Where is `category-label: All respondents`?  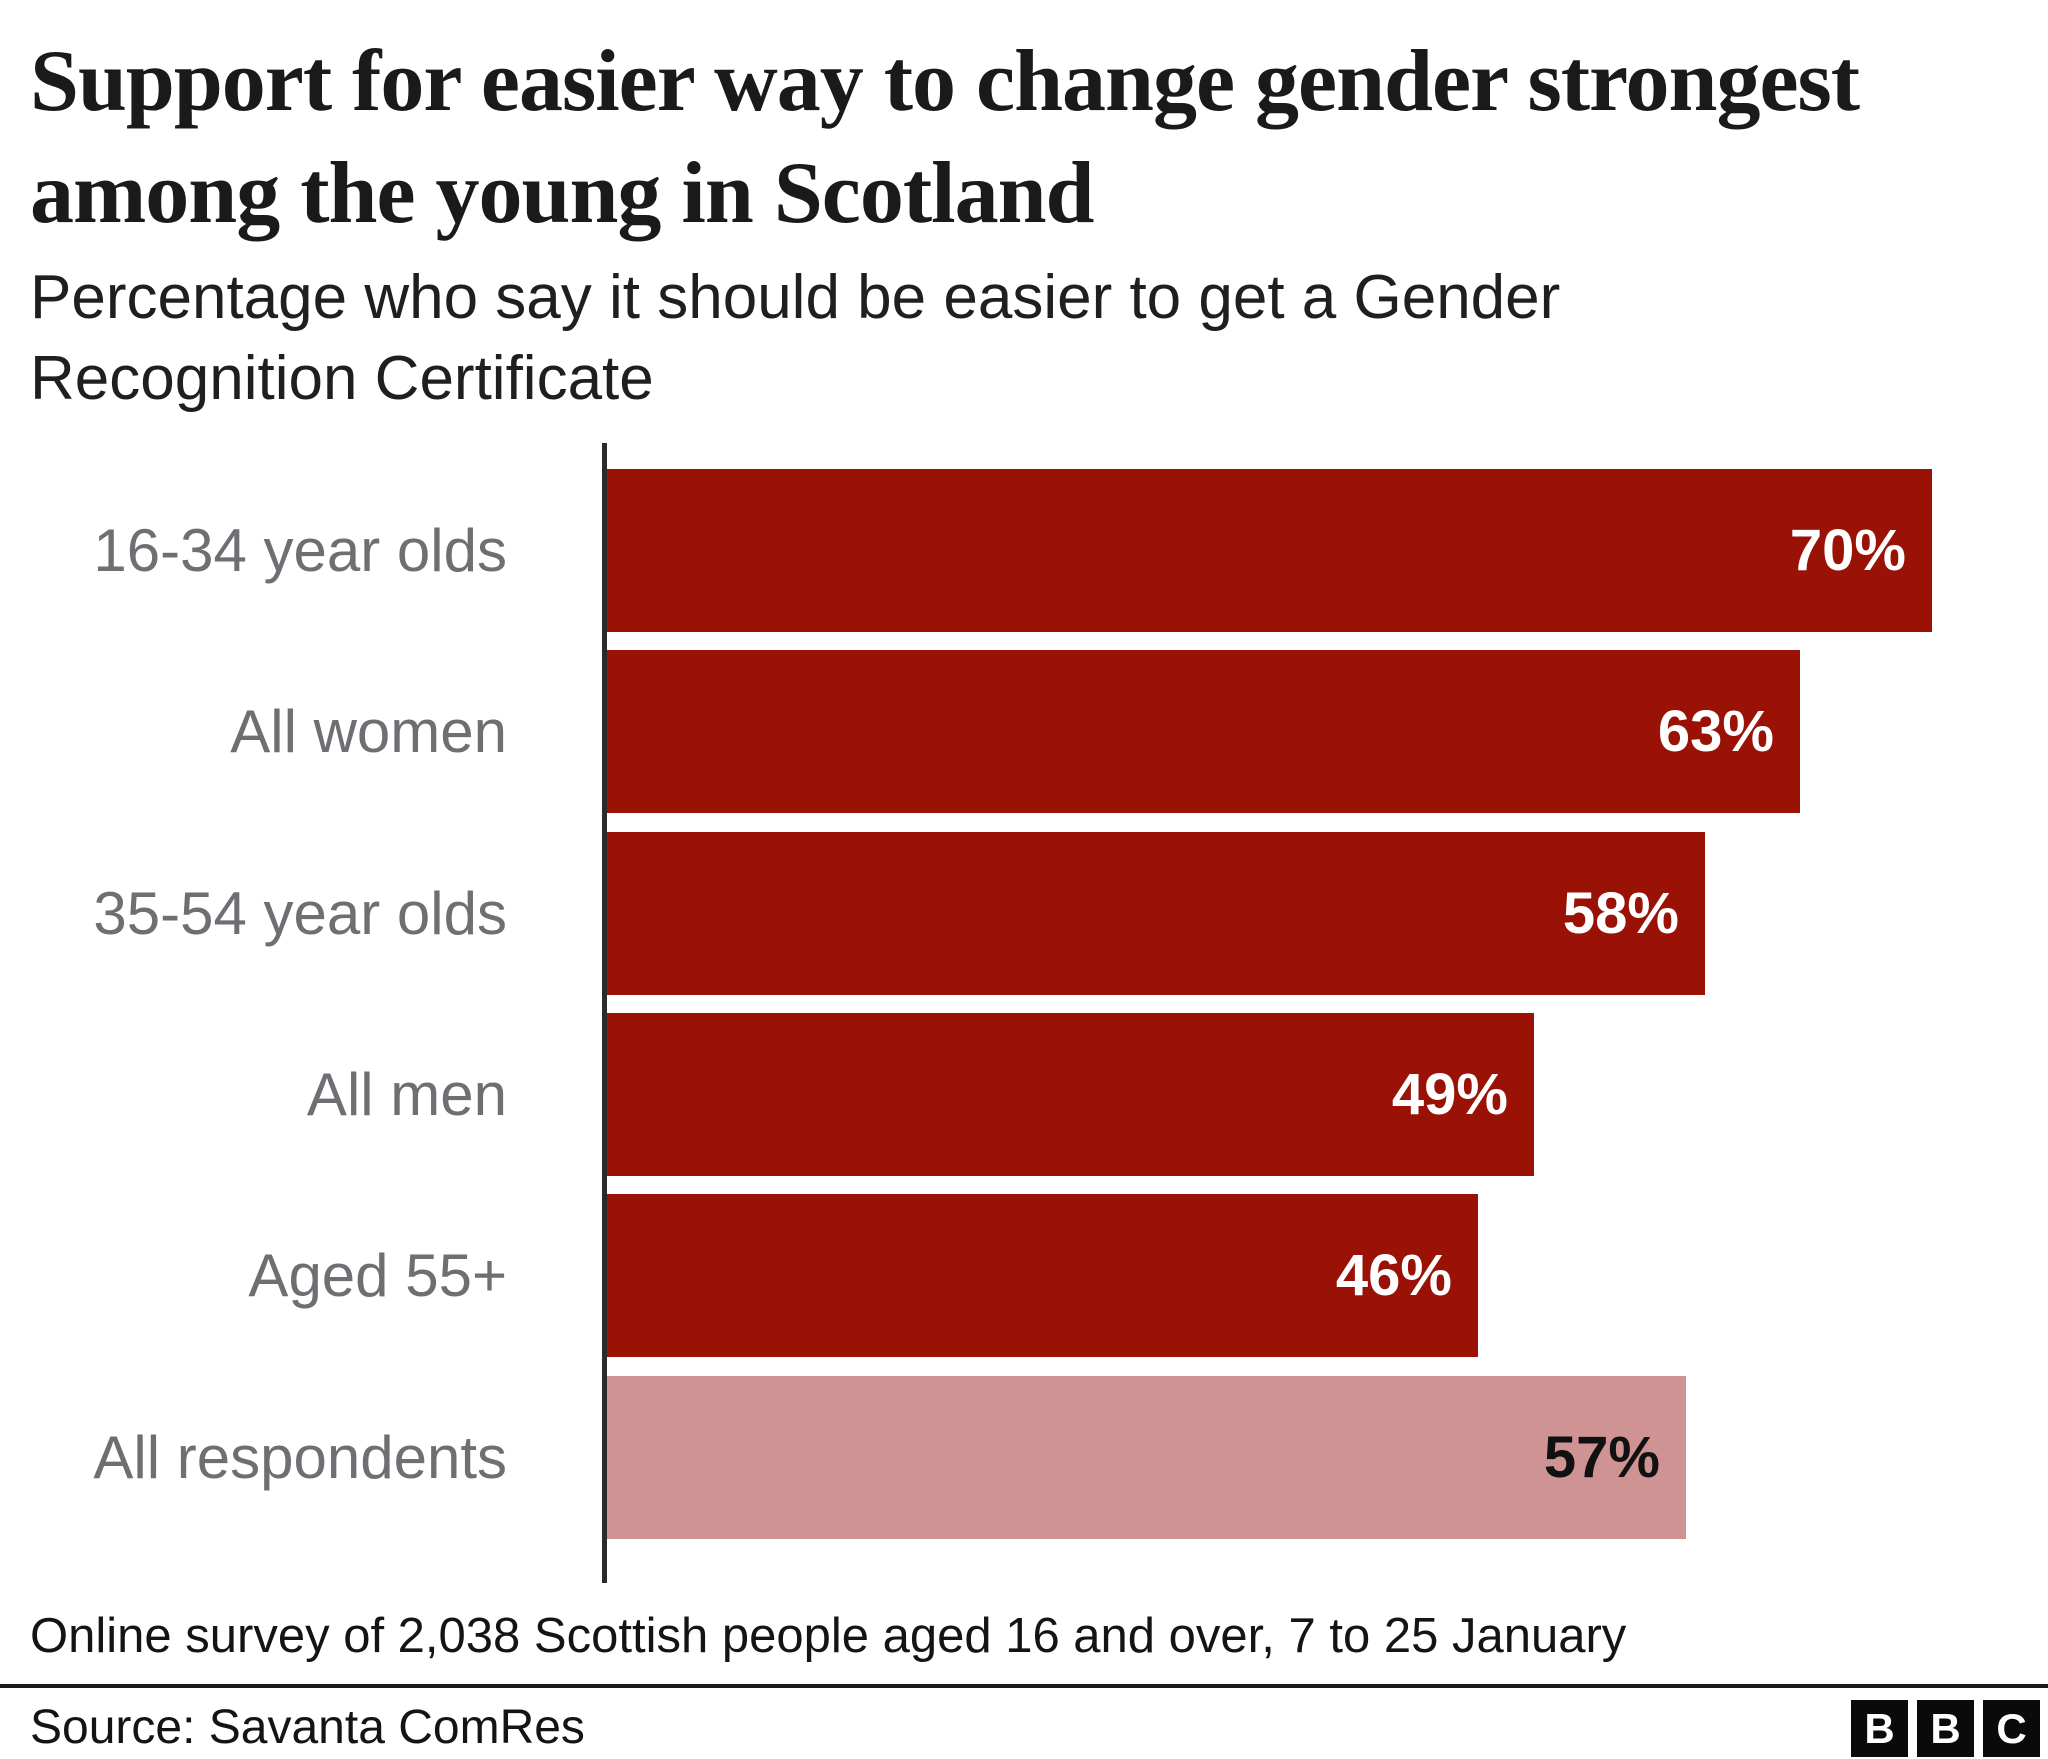
category-label: All respondents is located at coordinates (300, 1457).